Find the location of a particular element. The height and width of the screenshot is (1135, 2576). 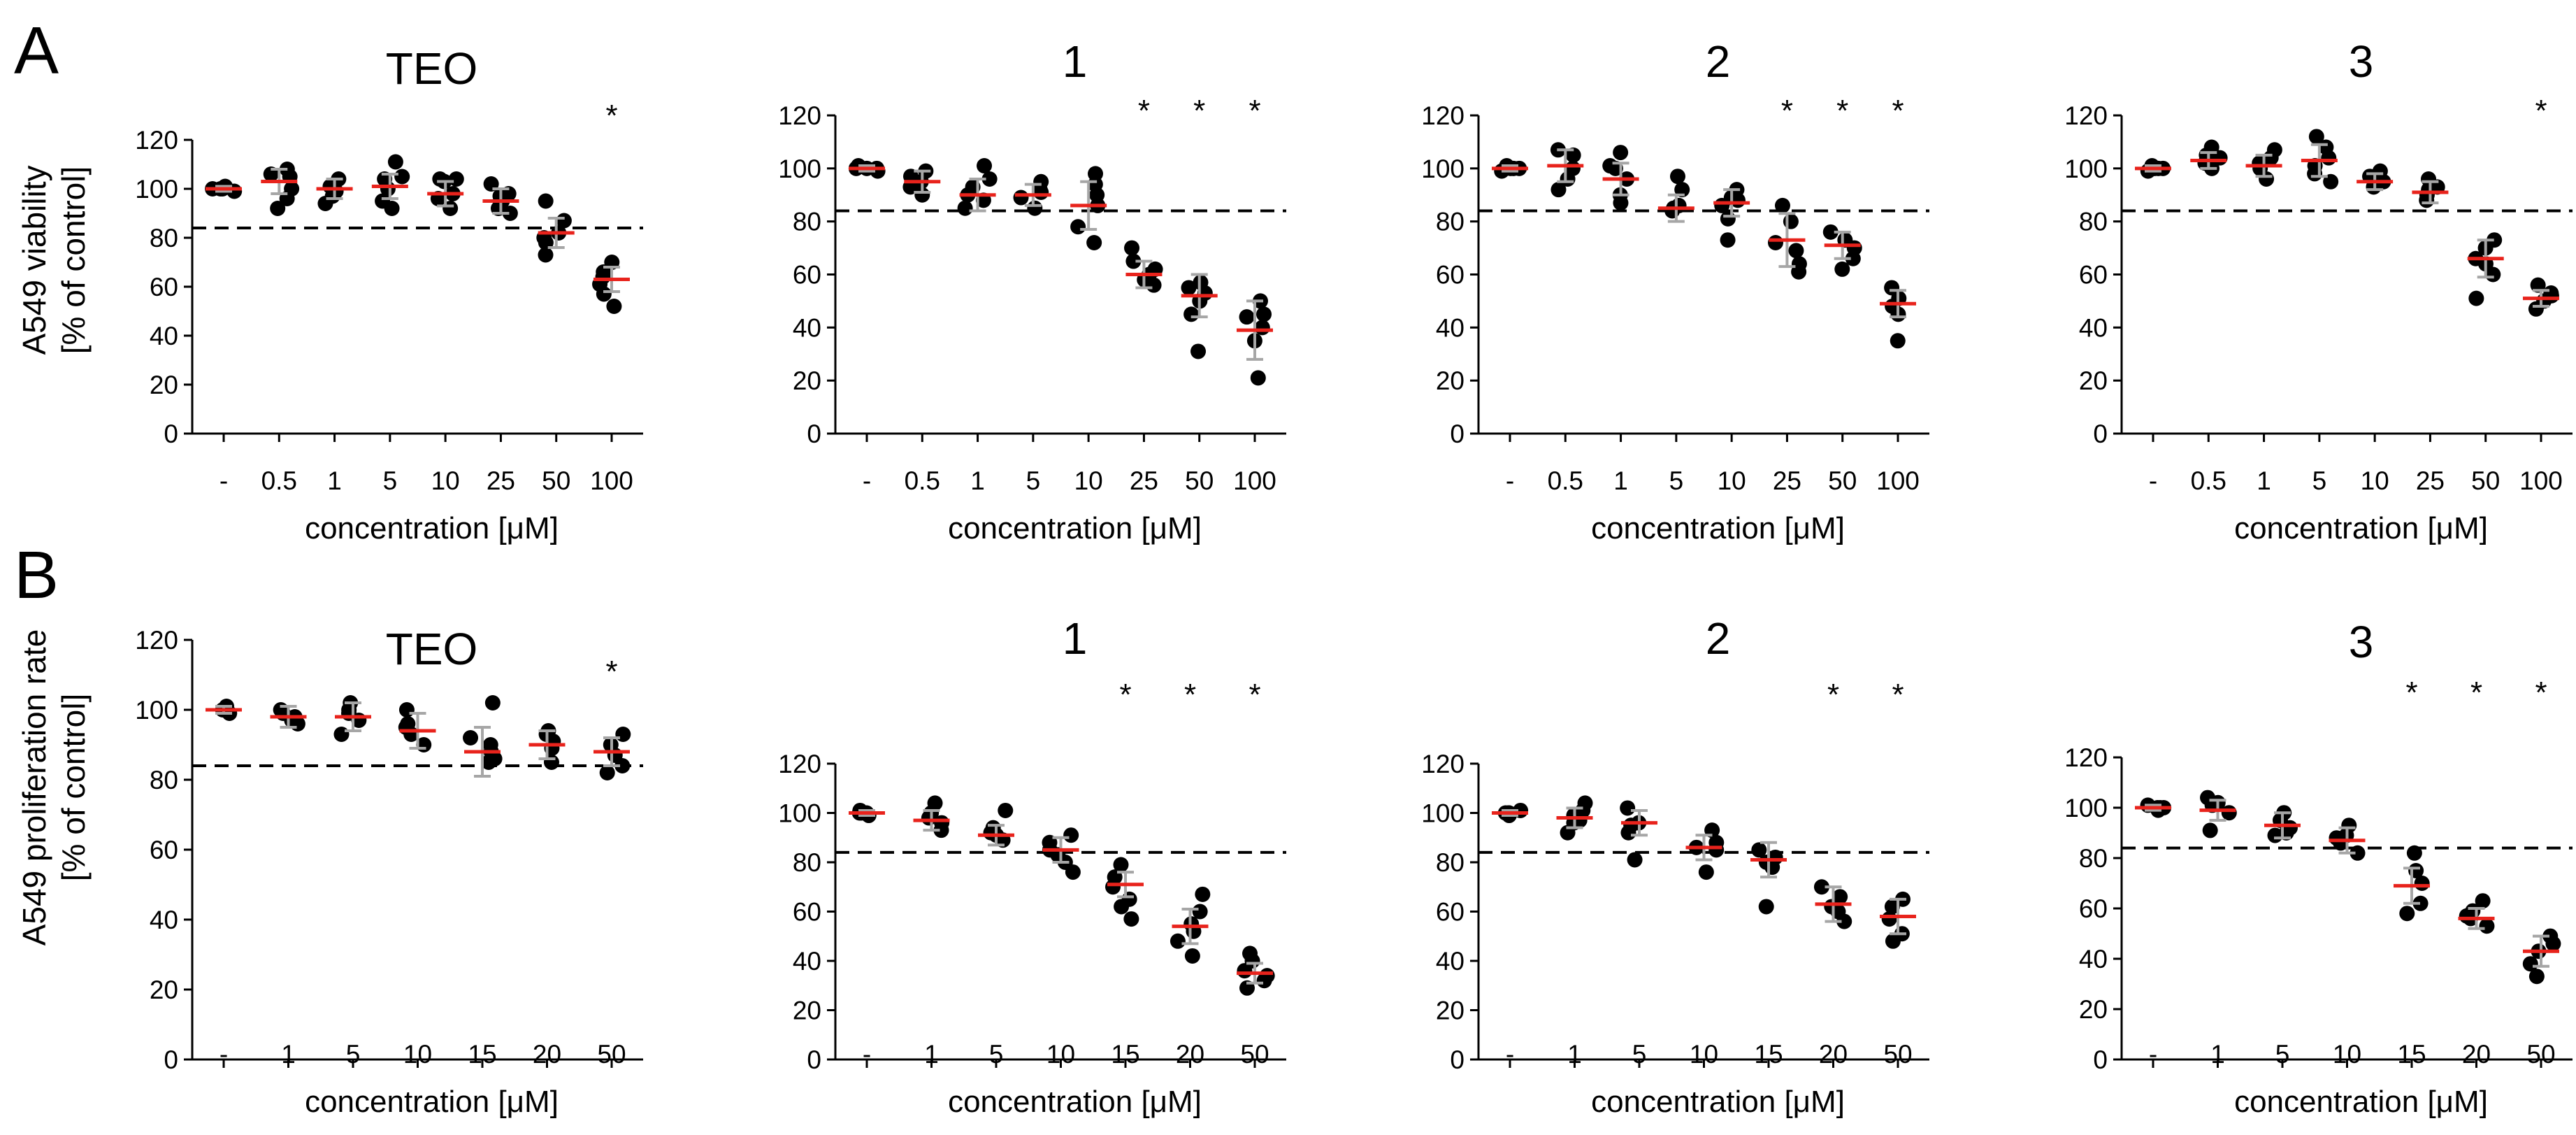

x-tick-label: 25 is located at coordinates (1787, 480).